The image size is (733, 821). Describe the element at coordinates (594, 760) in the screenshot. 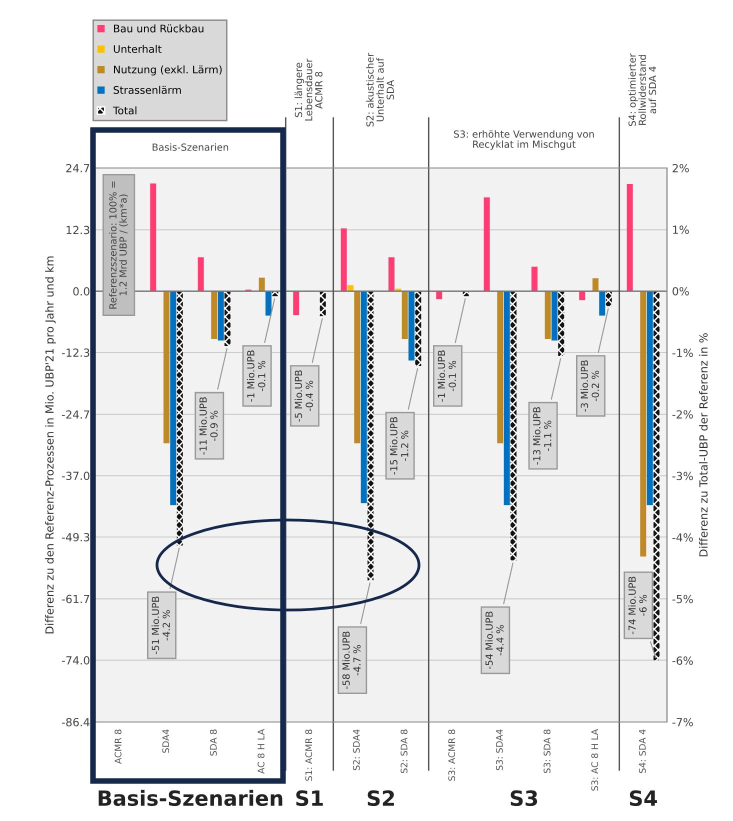

I see `x-tick-label: S3: AC 8 H LA` at that location.